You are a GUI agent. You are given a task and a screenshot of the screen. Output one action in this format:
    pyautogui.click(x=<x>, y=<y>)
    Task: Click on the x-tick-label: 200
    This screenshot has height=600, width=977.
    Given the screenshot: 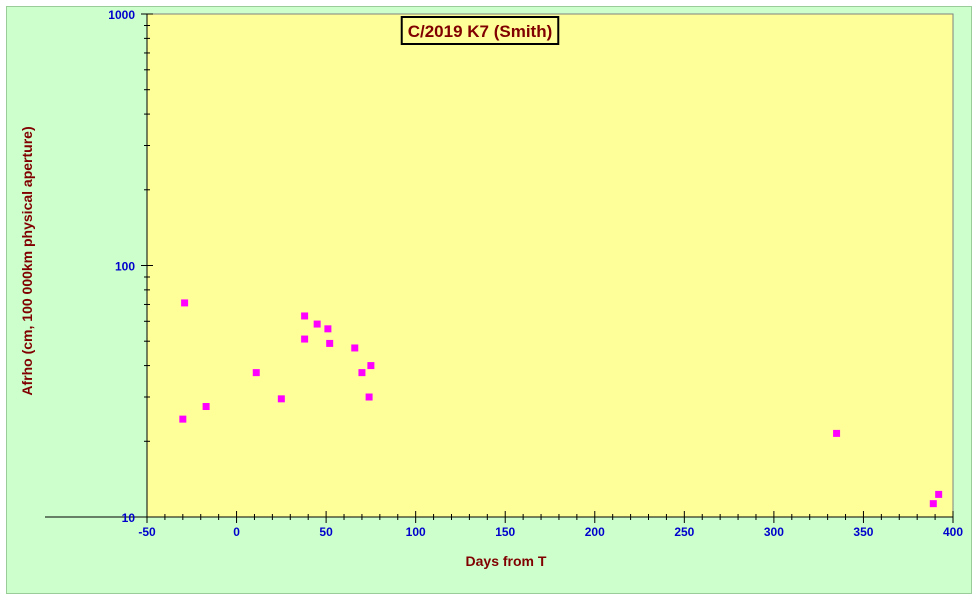 What is the action you would take?
    pyautogui.click(x=595, y=532)
    